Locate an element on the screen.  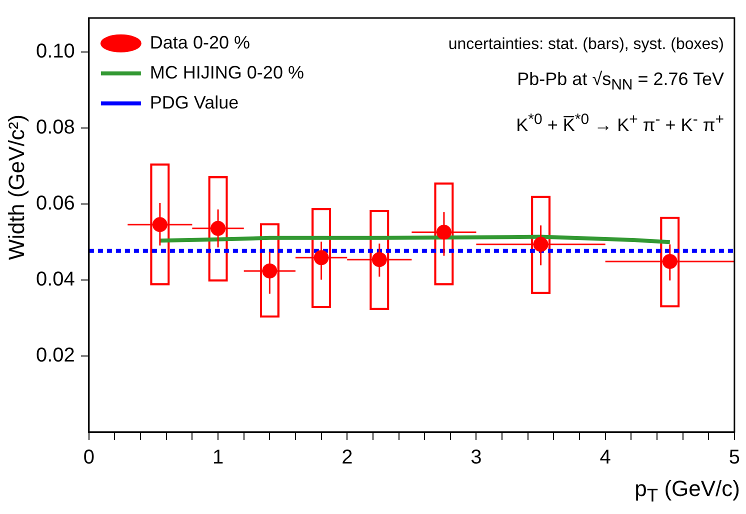
x-tick-label: 4 is located at coordinates (605, 457).